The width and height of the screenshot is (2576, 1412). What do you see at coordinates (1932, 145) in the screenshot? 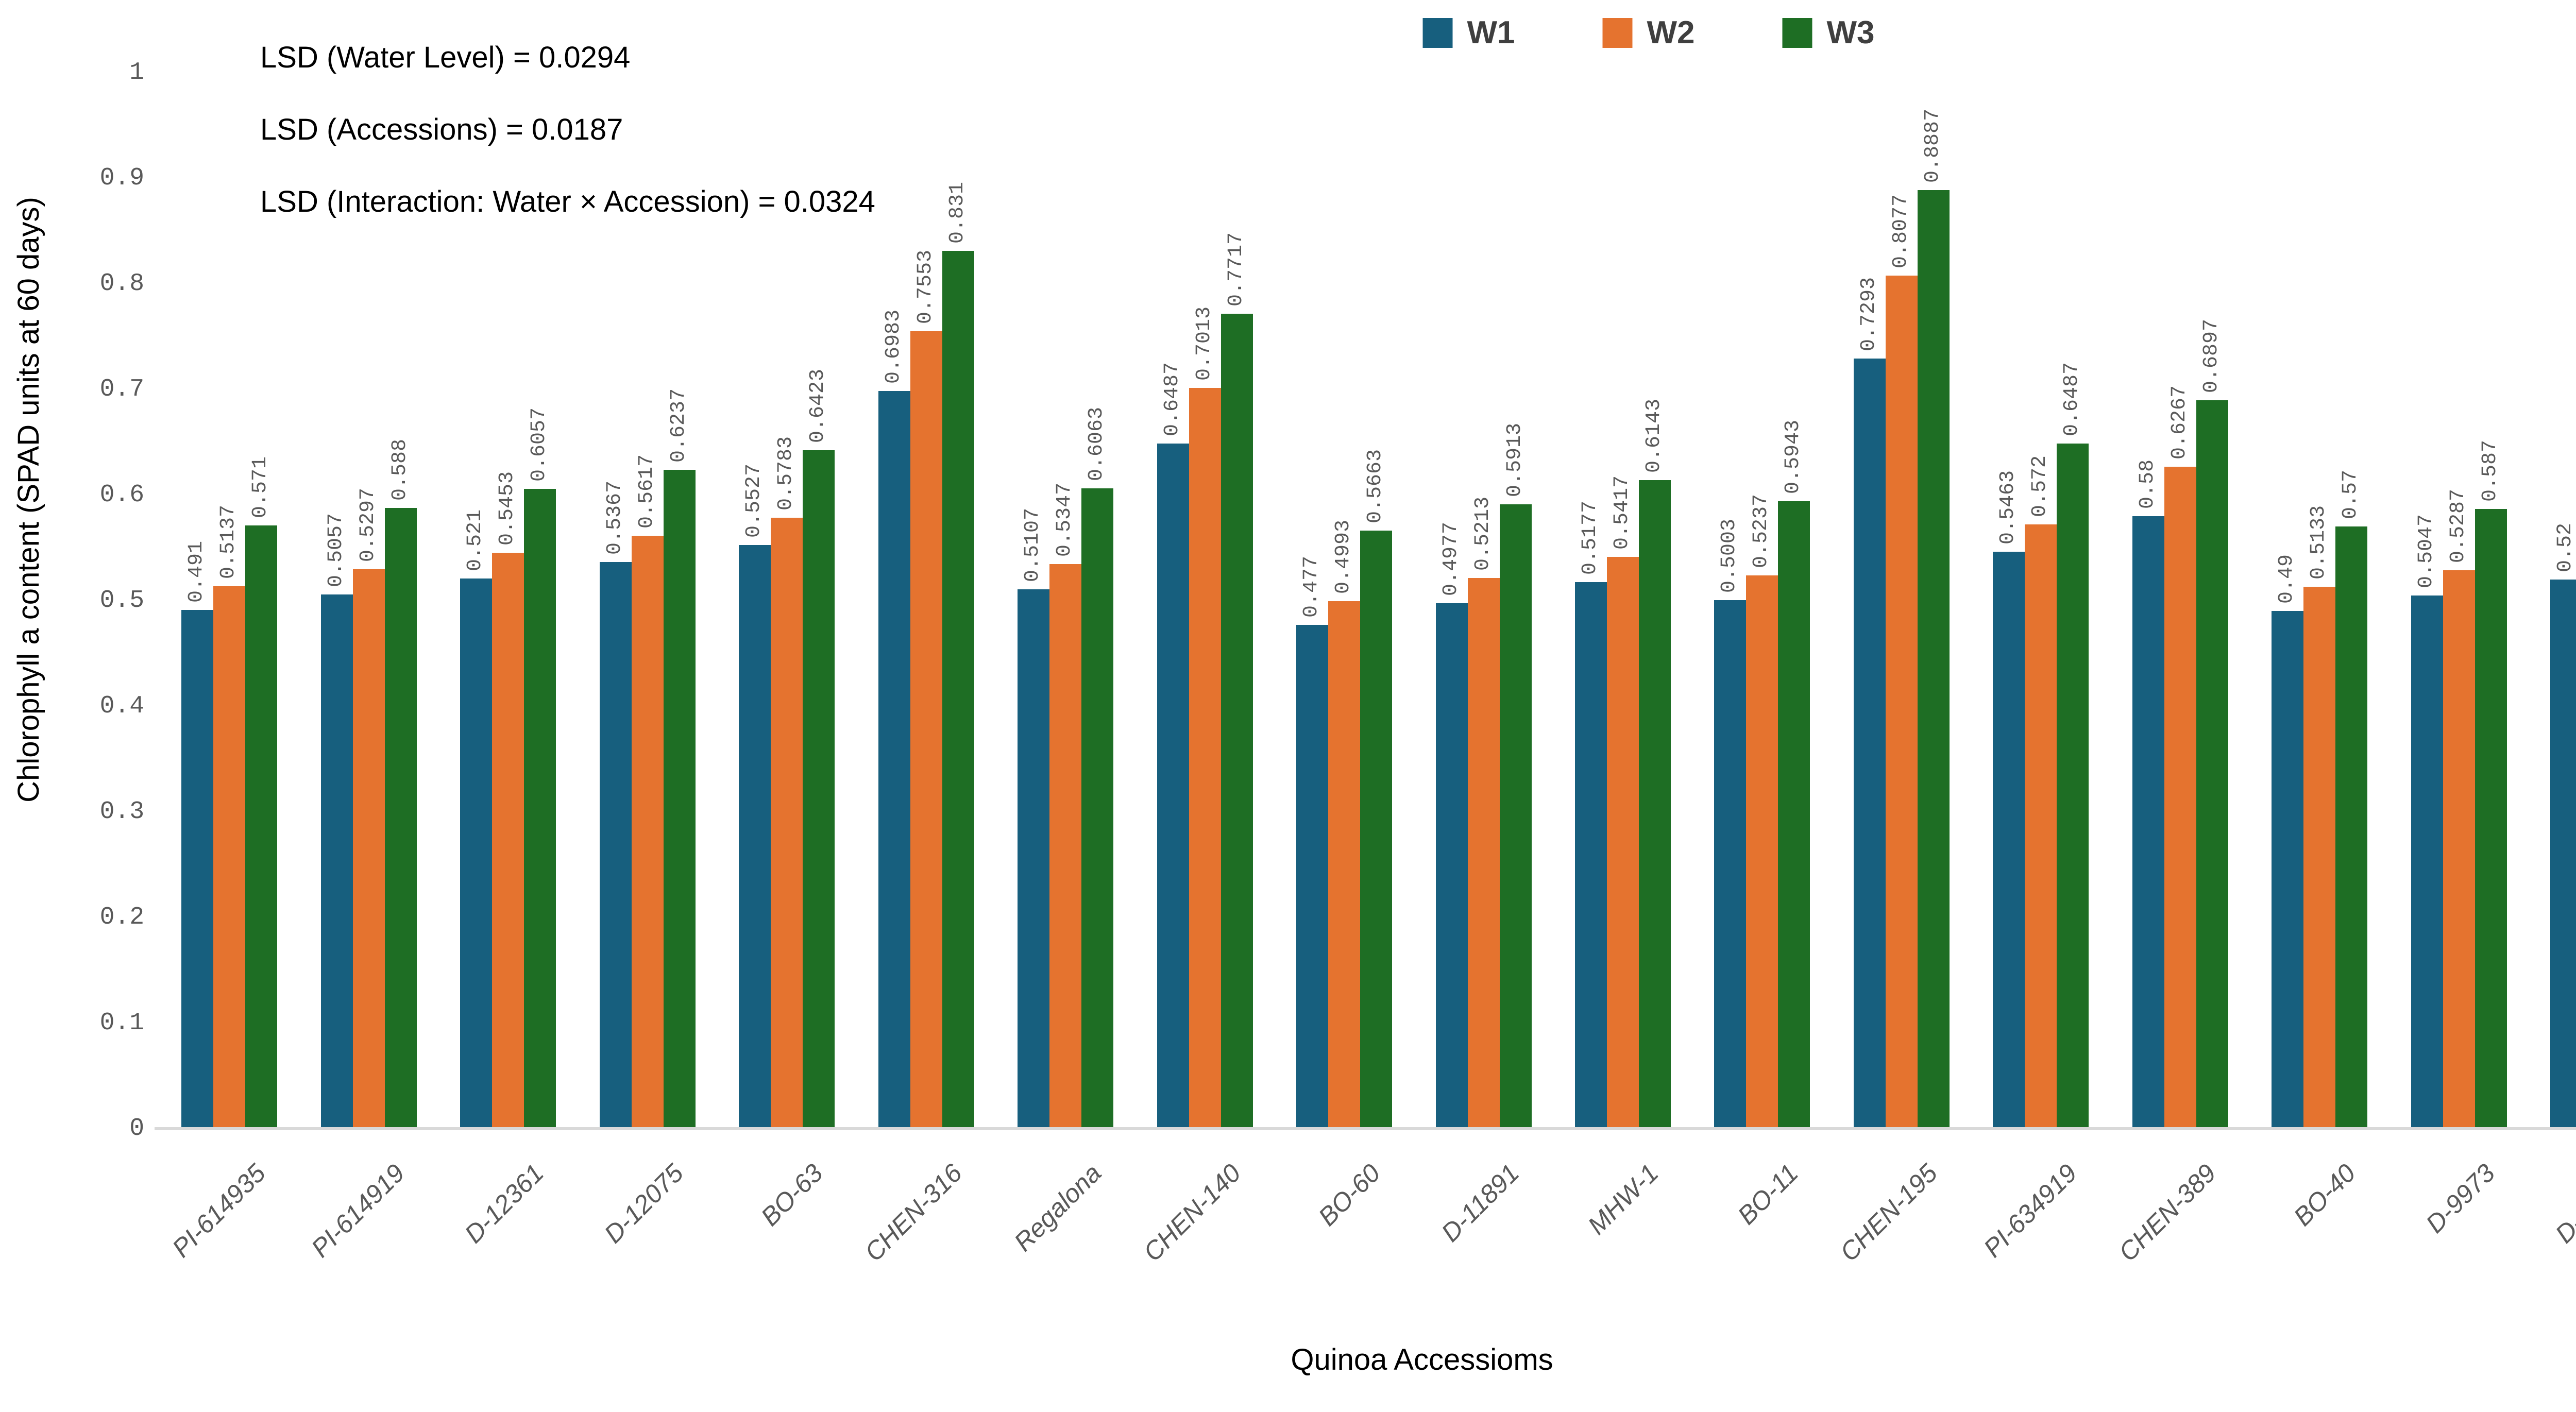
I see `bar-value-label: 0.8887` at bounding box center [1932, 145].